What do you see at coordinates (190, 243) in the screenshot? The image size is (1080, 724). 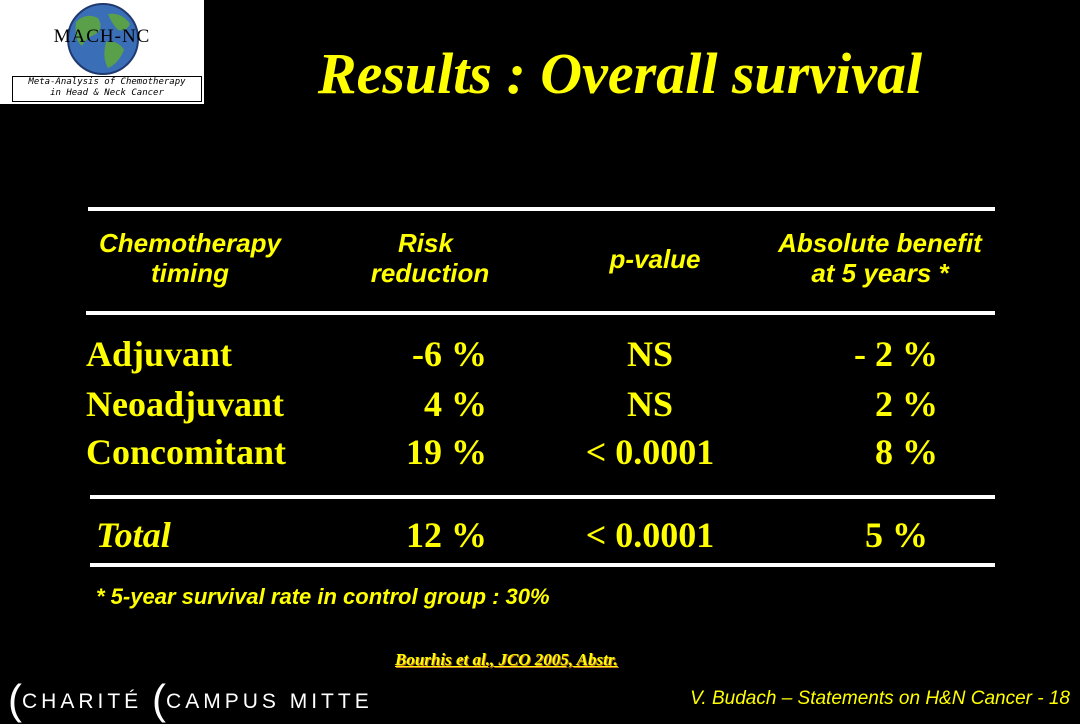 I see `header-timing-line1: Chemotherapy` at bounding box center [190, 243].